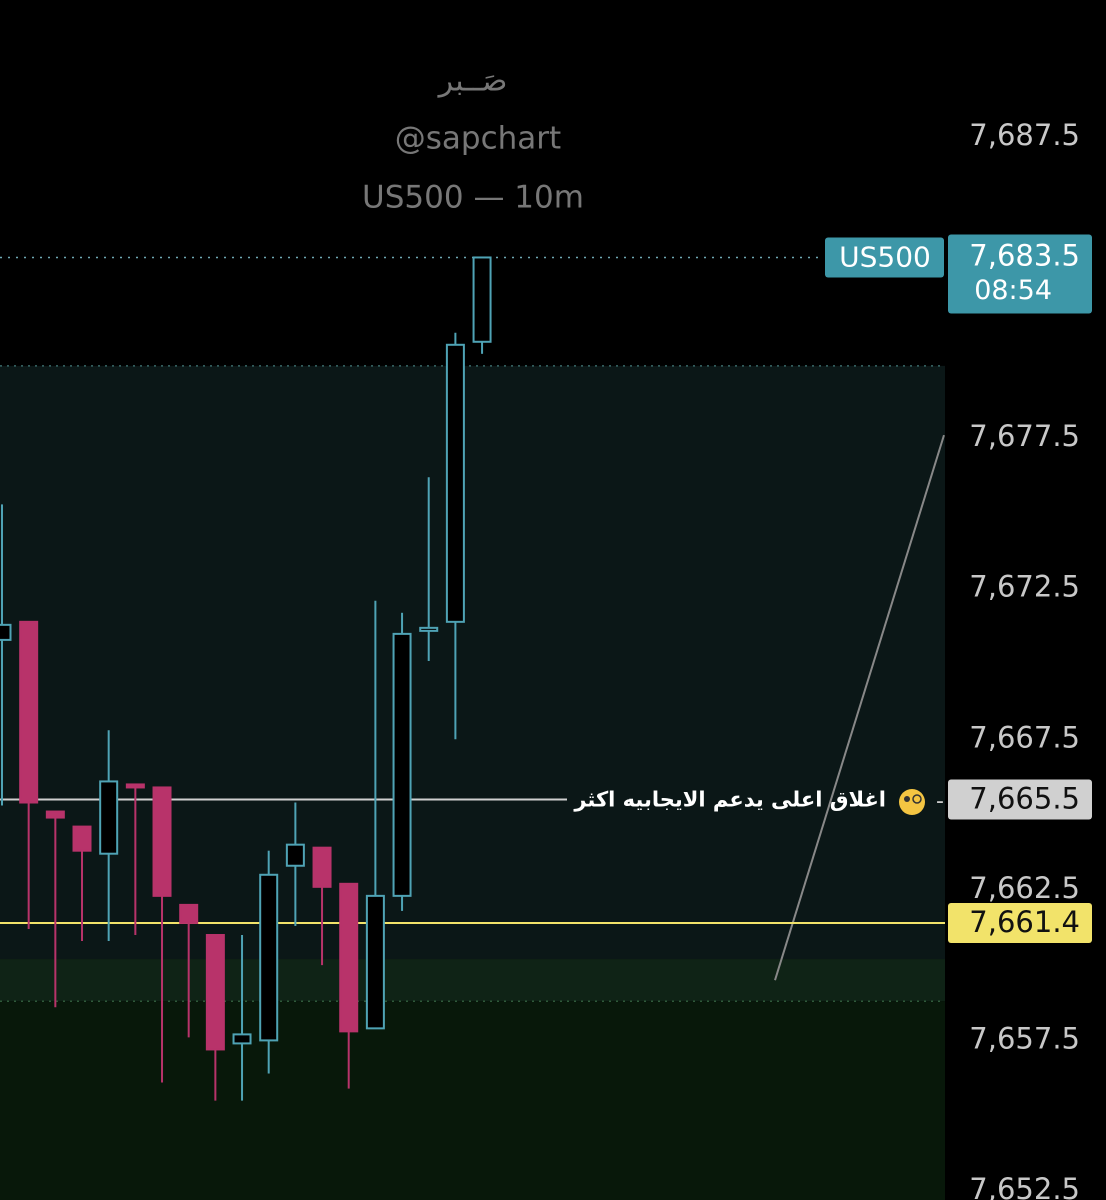 This screenshot has width=1106, height=1200. I want to click on emoji-icon, so click(912, 802).